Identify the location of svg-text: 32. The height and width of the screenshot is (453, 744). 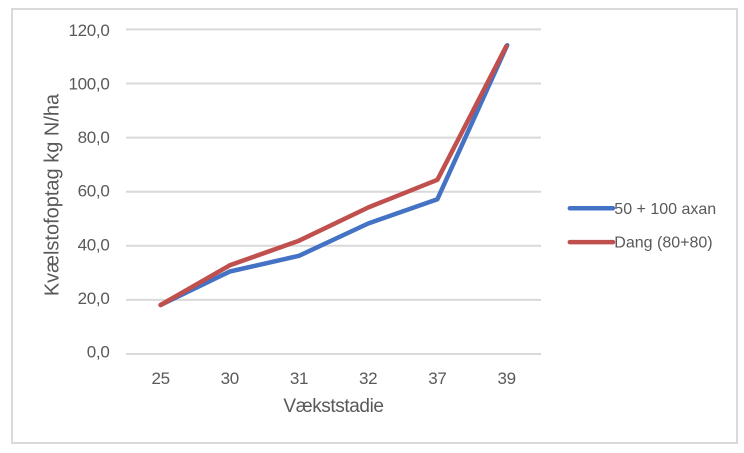
(368, 378).